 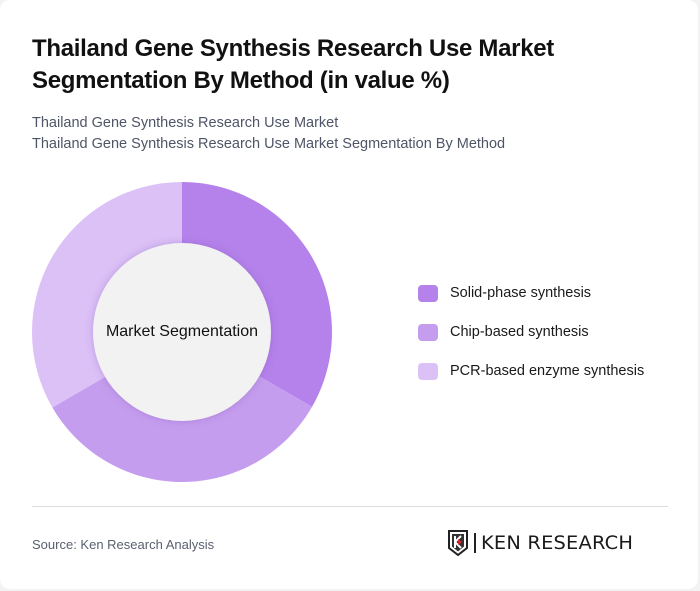 What do you see at coordinates (519, 332) in the screenshot?
I see `legend-label: Chip-based synthesis` at bounding box center [519, 332].